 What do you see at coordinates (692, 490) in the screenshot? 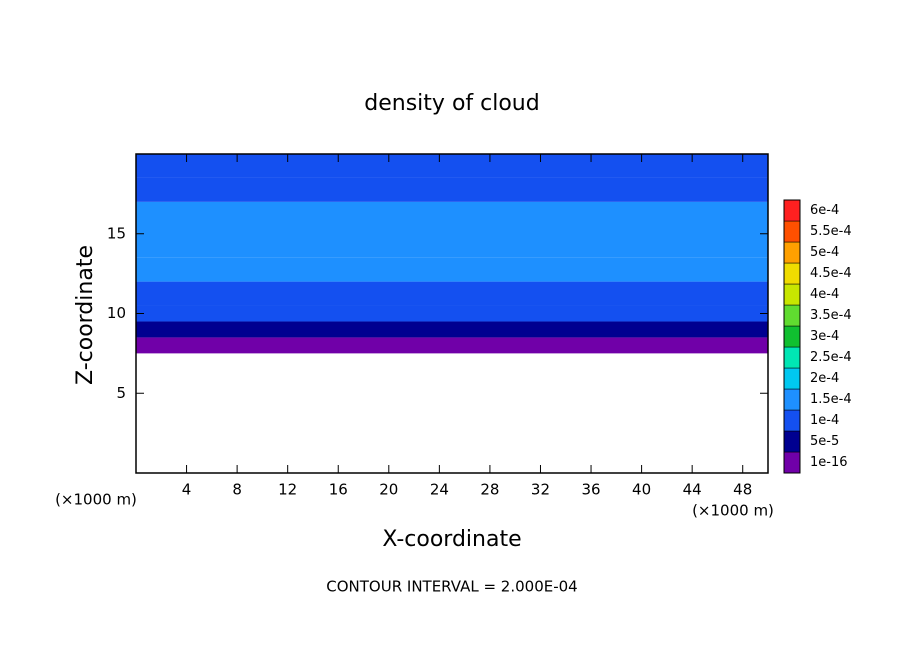
I see `x-tick-label: 44` at bounding box center [692, 490].